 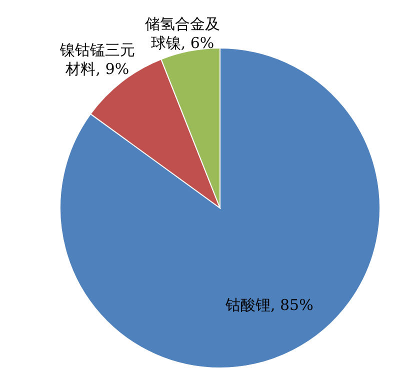 I want to click on slice-label: 镍钴锰三元材料, 9%, so click(x=96, y=59).